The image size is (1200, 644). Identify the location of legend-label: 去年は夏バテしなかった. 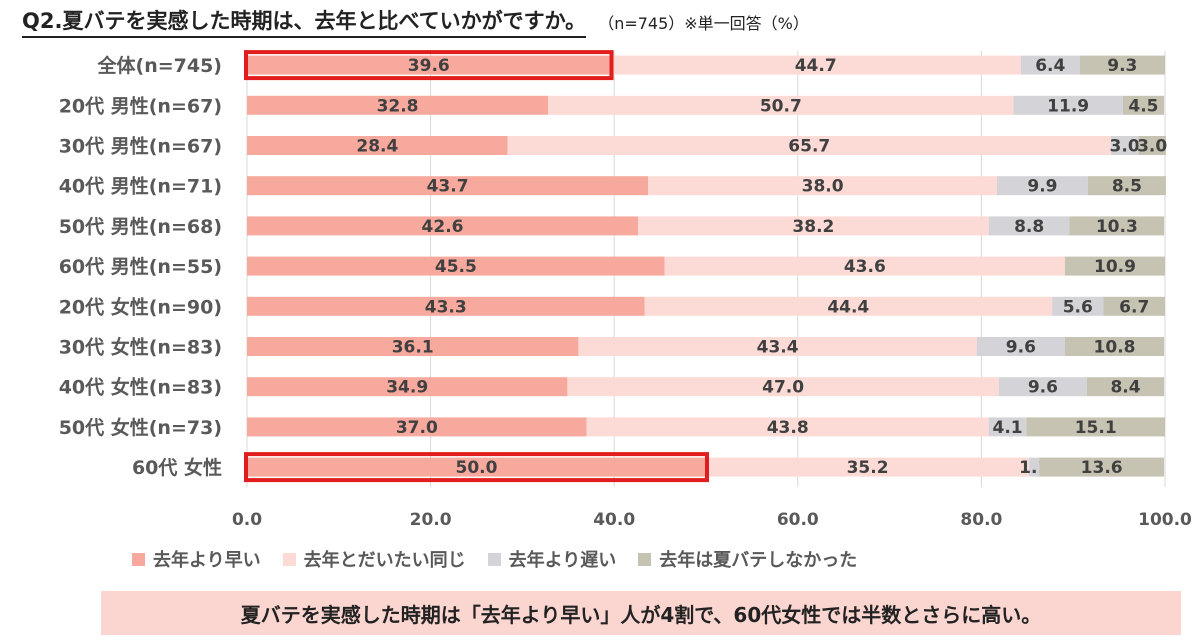
(758, 560).